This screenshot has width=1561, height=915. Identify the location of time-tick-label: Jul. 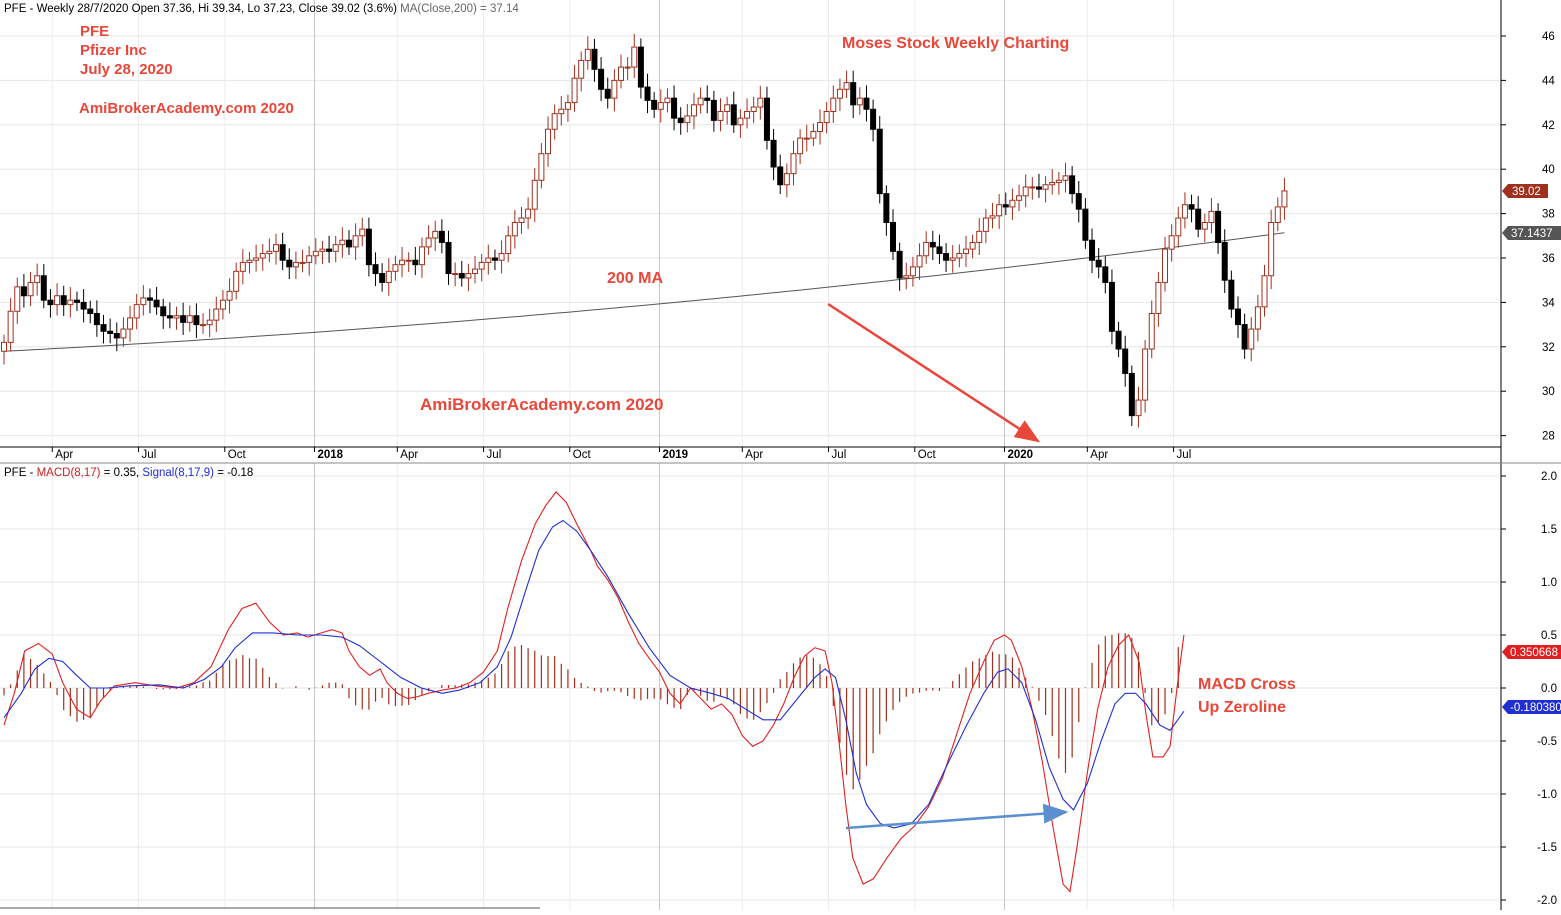
(149, 455).